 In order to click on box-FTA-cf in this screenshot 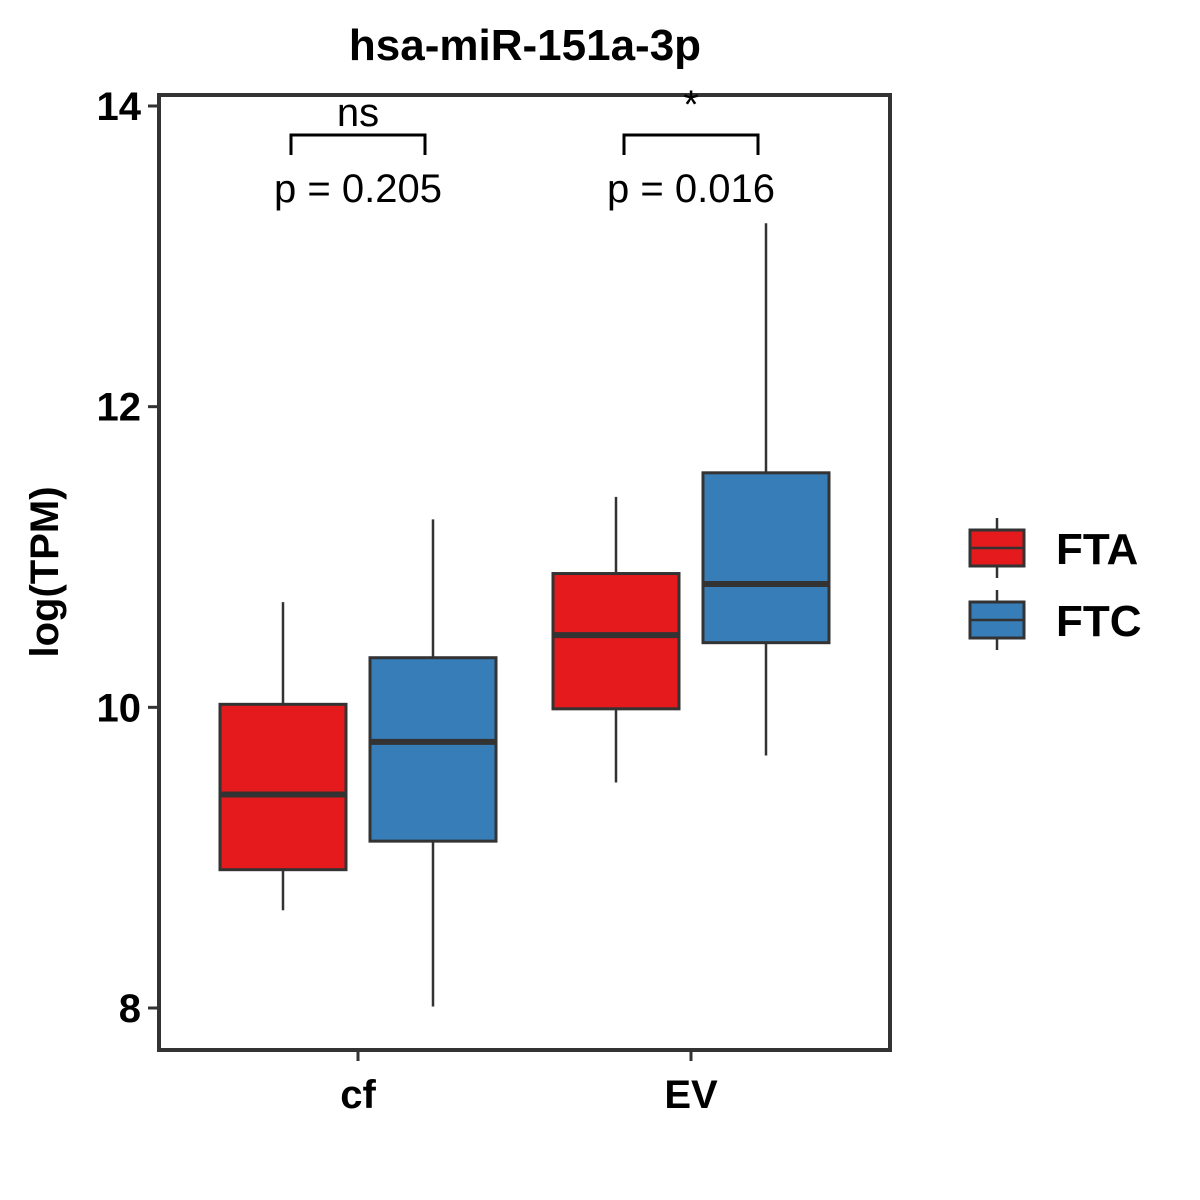, I will do `click(283, 756)`.